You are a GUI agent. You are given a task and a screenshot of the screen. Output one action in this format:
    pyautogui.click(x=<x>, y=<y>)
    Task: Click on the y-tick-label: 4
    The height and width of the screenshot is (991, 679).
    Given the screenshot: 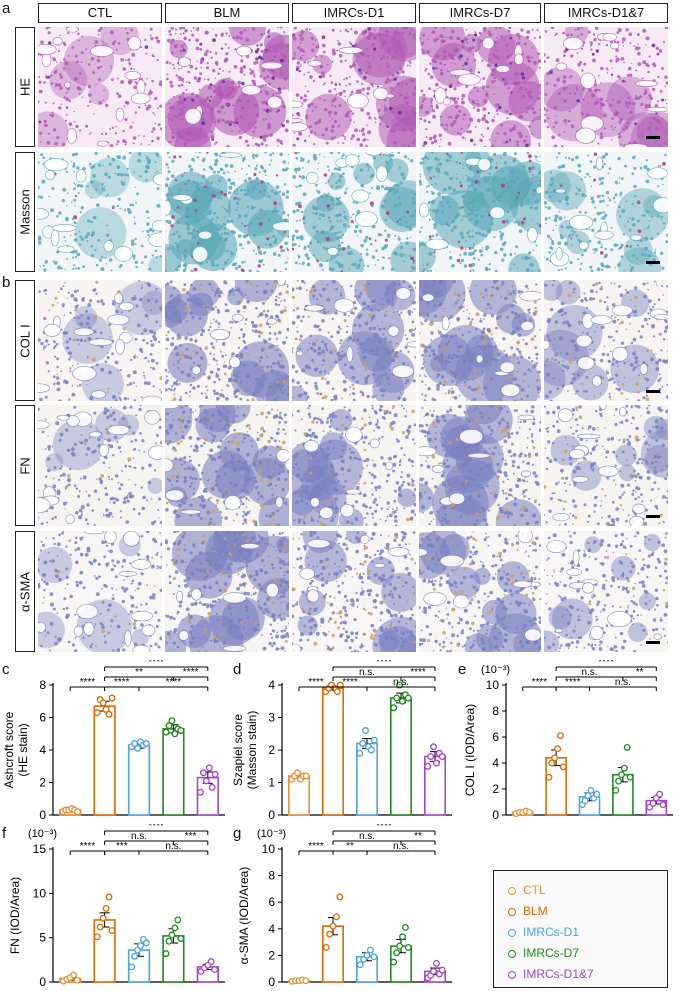 What is the action you would take?
    pyautogui.click(x=271, y=929)
    